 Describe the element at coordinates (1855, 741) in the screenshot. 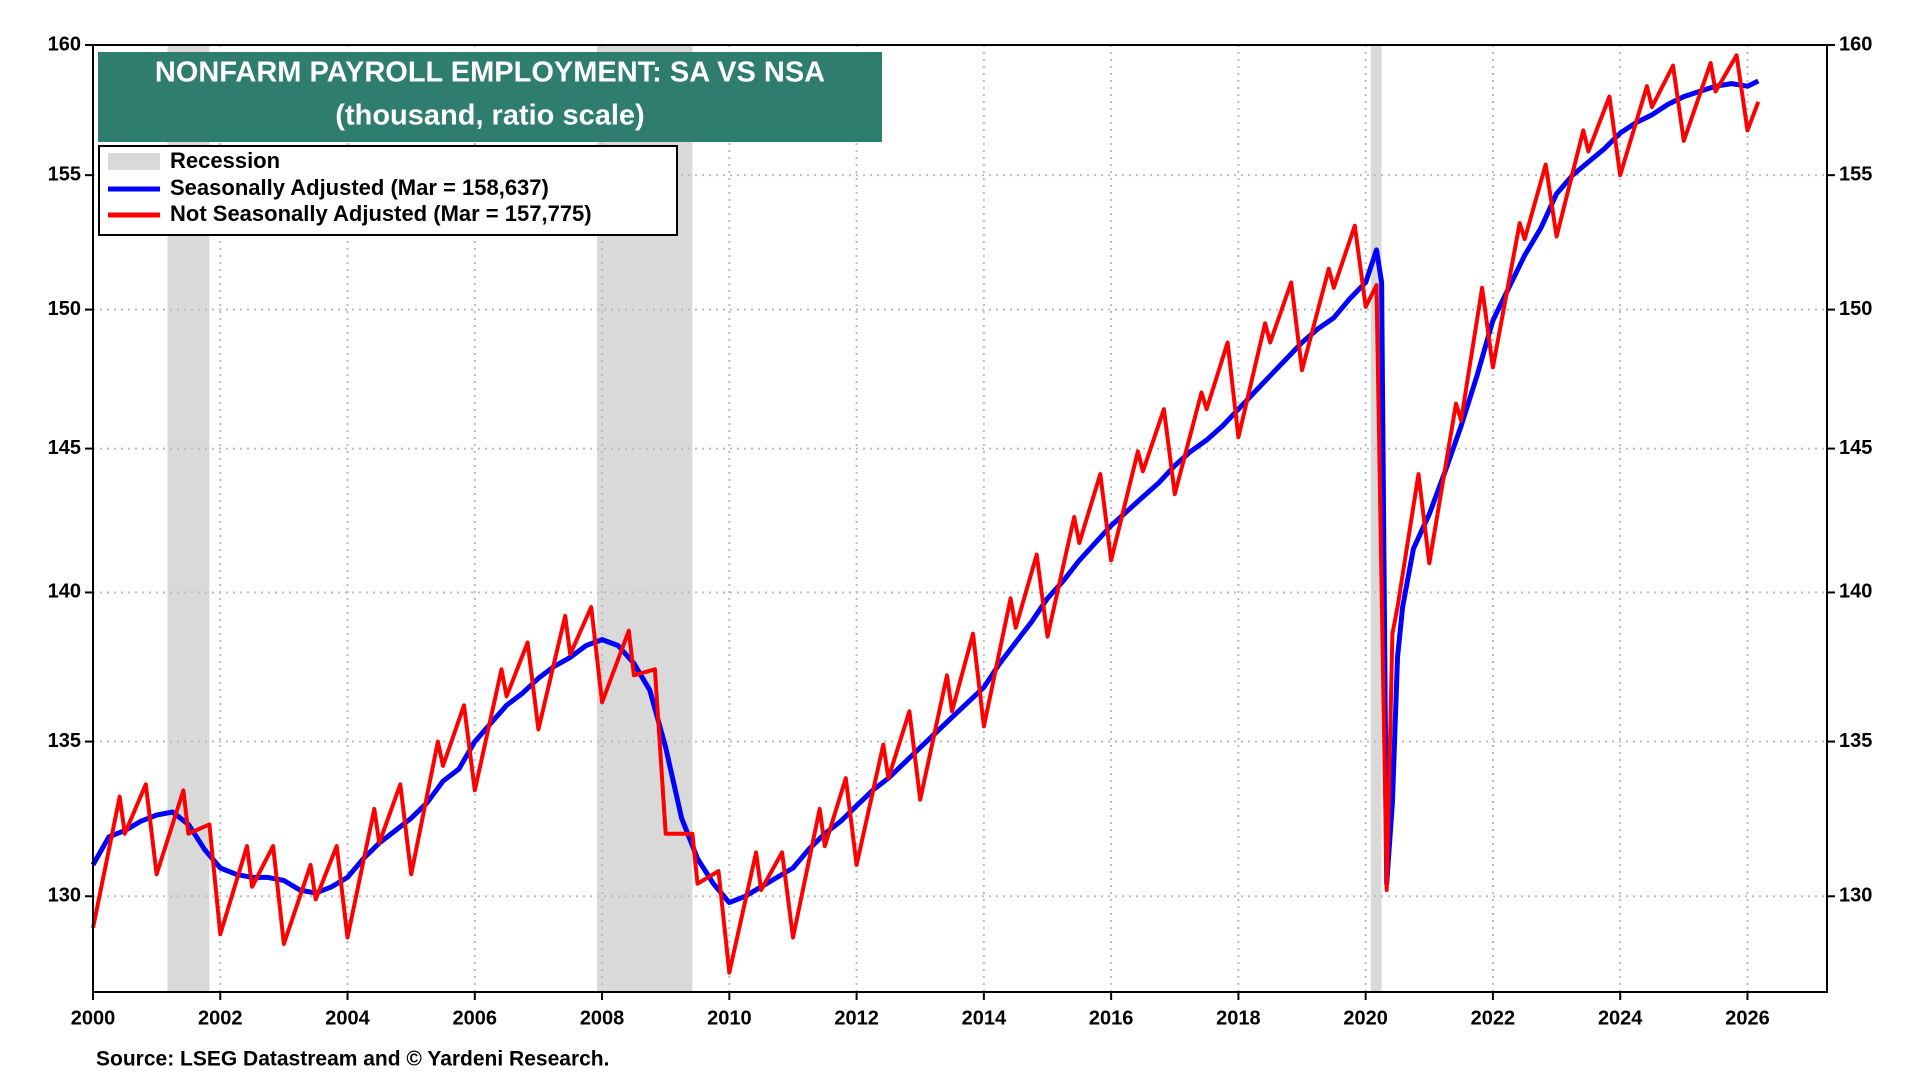

I see `y2-tick-label: 135` at that location.